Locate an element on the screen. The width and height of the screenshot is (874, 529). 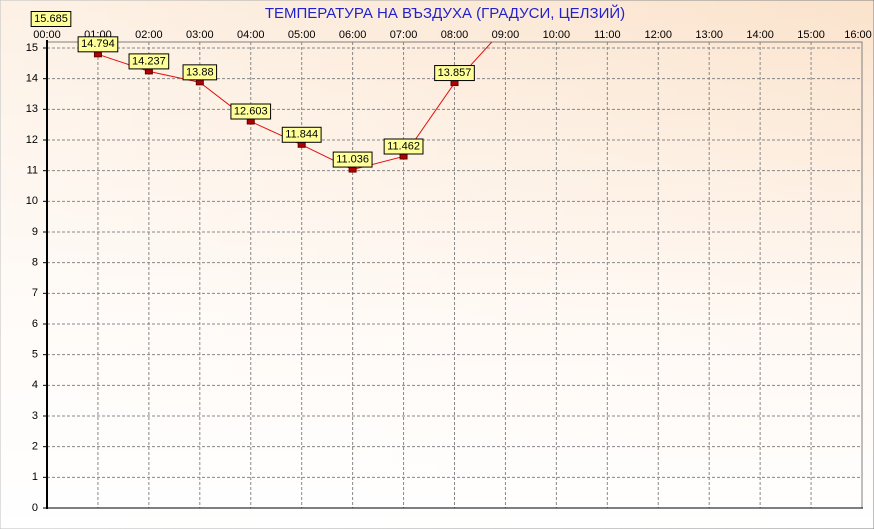
data-label: 15.685 is located at coordinates (51, 19).